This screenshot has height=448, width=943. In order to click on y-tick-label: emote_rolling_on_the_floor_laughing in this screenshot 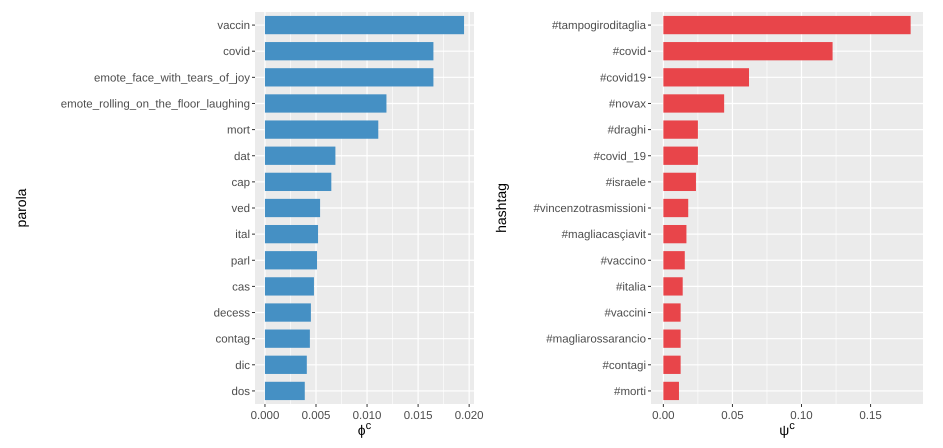, I will do `click(155, 104)`.